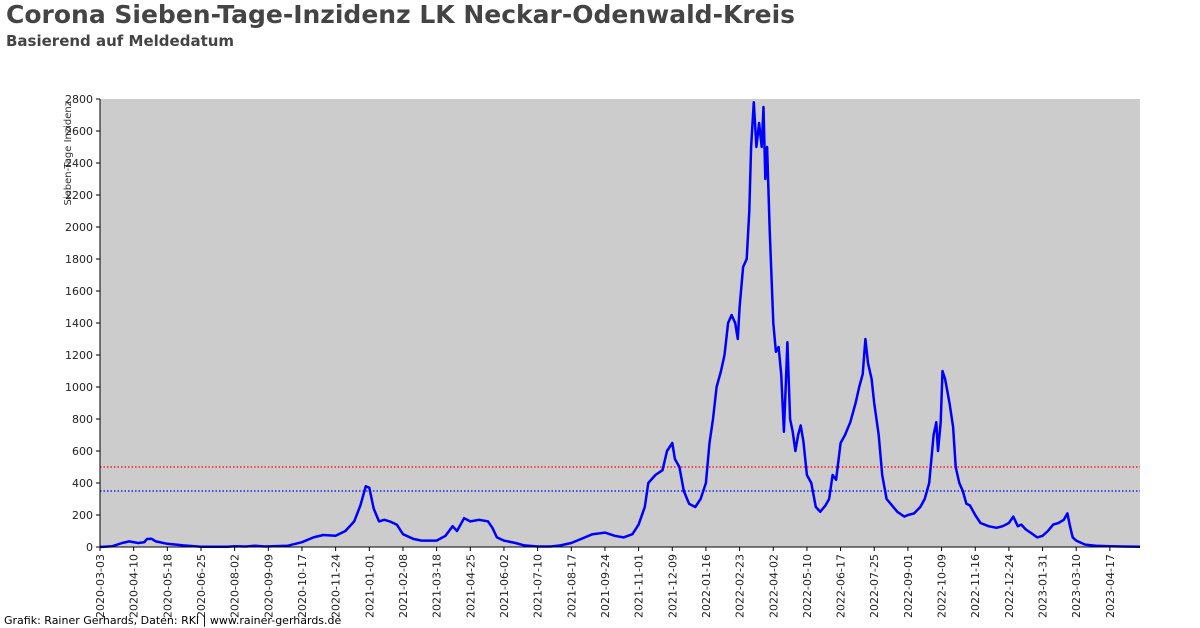 This screenshot has height=628, width=1200. What do you see at coordinates (120, 41) in the screenshot?
I see `chart-subtitle: Basierend auf Meldedatum` at bounding box center [120, 41].